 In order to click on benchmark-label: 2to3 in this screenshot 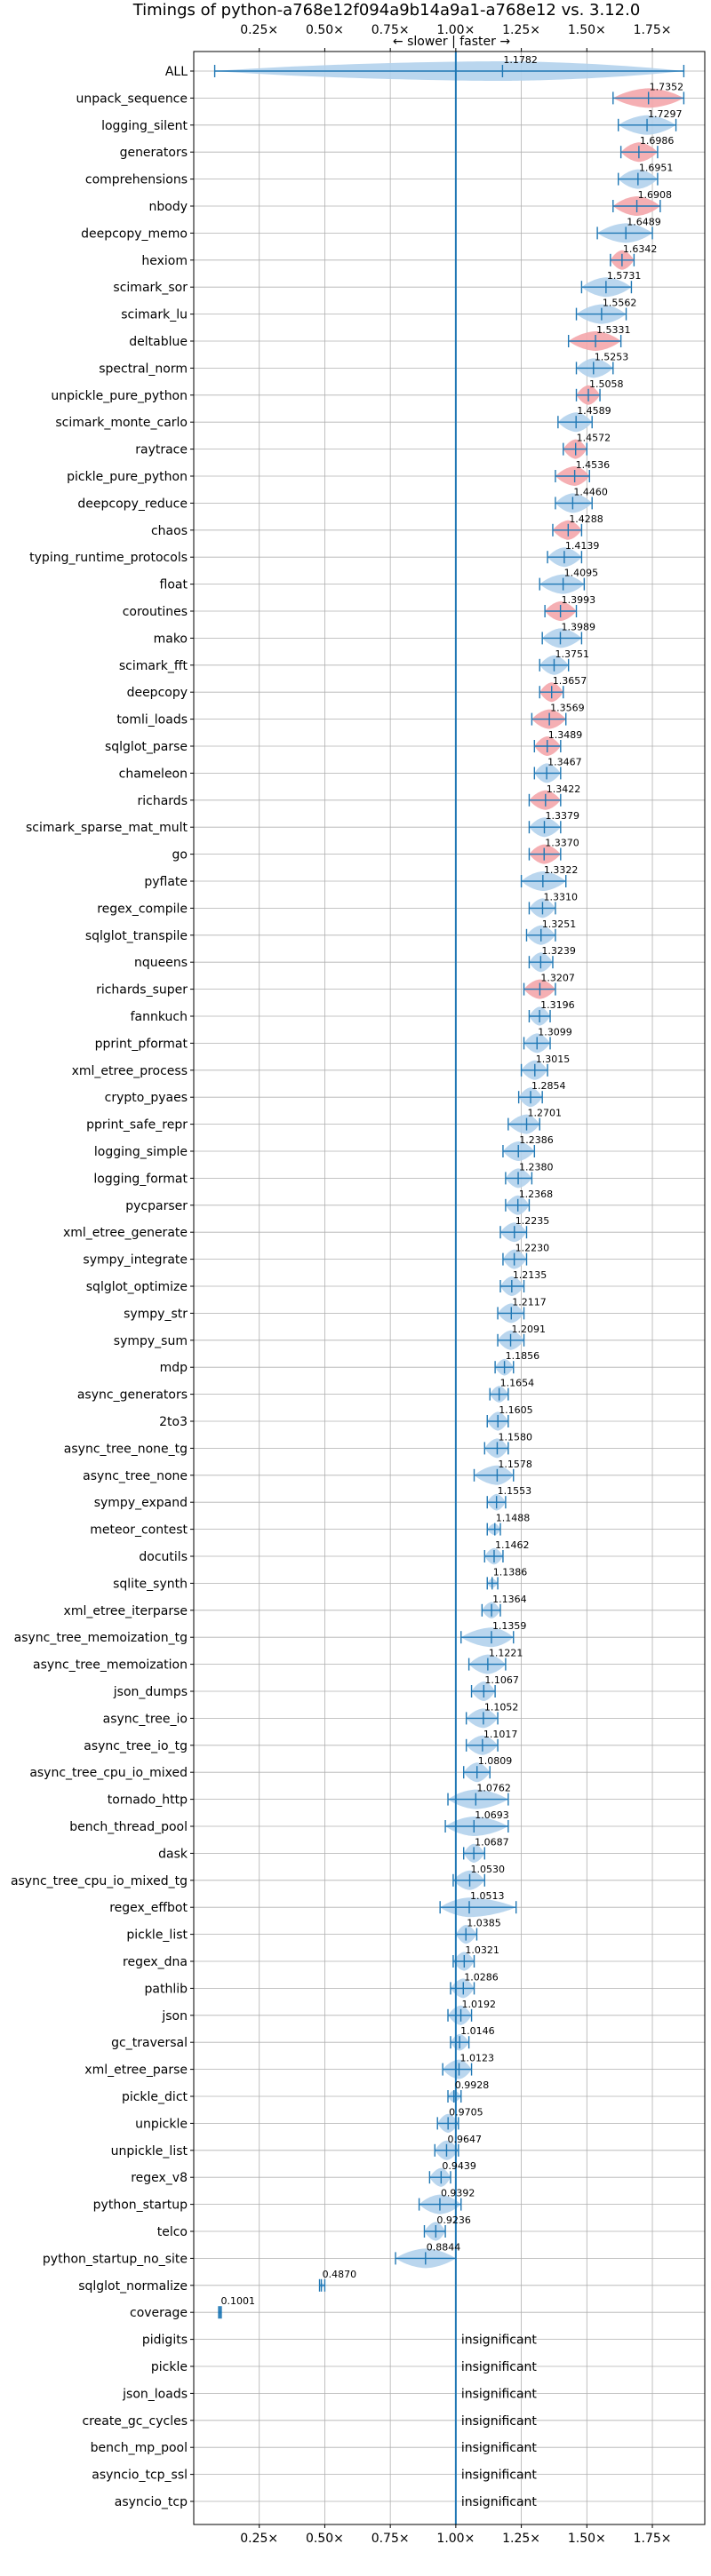, I will do `click(173, 1422)`.